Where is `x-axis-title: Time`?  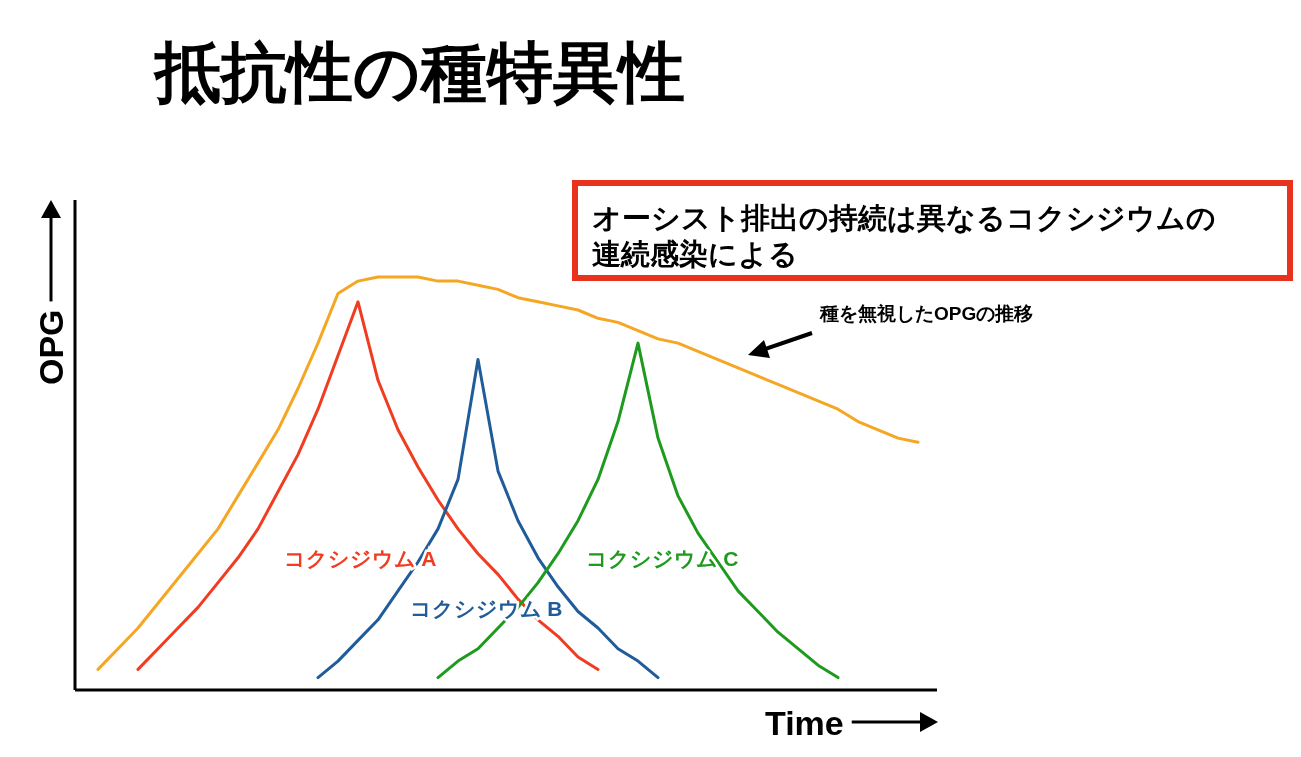
x-axis-title: Time is located at coordinates (804, 723).